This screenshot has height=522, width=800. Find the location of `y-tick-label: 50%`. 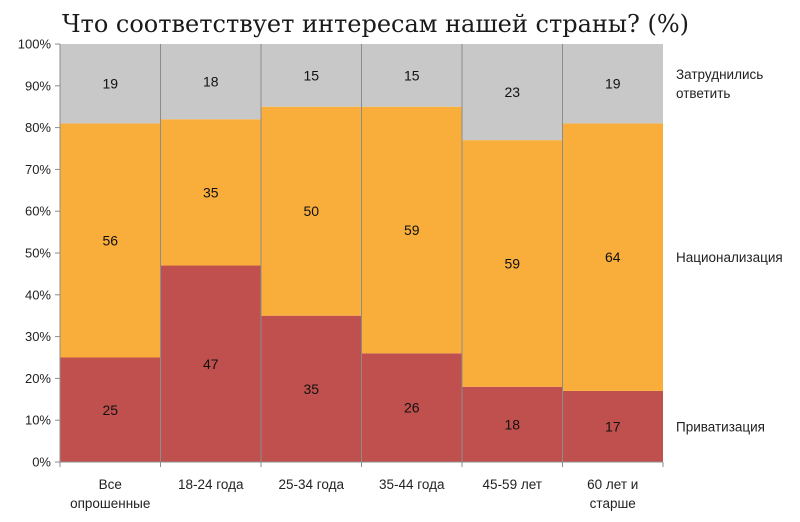

y-tick-label: 50% is located at coordinates (38, 253).